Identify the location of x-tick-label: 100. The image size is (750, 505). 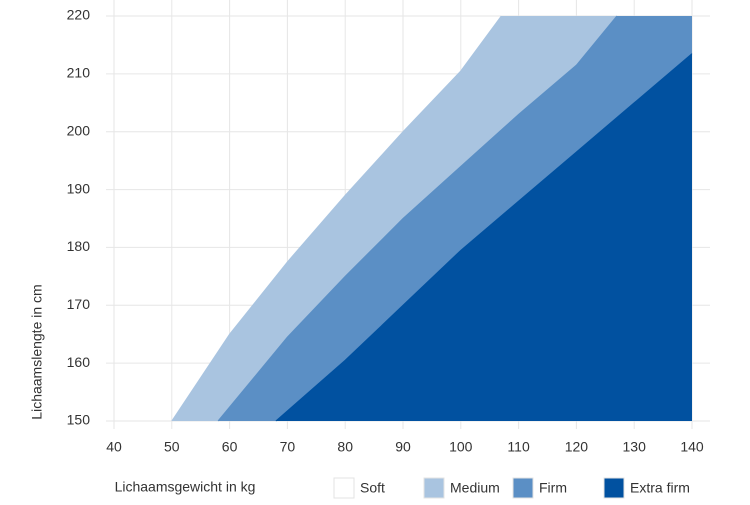
(461, 447).